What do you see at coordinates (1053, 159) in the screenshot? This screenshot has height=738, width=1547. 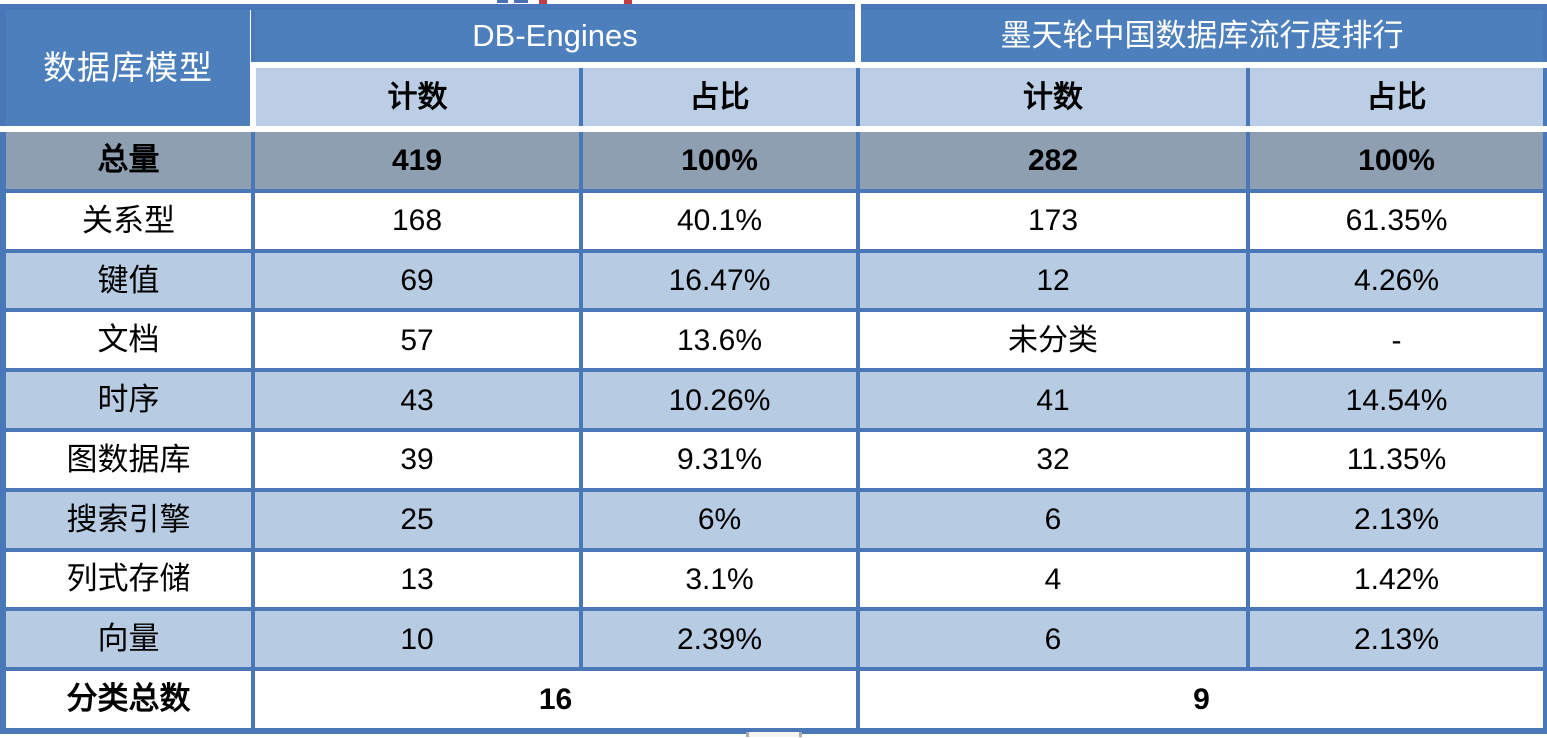 I see `data-cell: 282` at bounding box center [1053, 159].